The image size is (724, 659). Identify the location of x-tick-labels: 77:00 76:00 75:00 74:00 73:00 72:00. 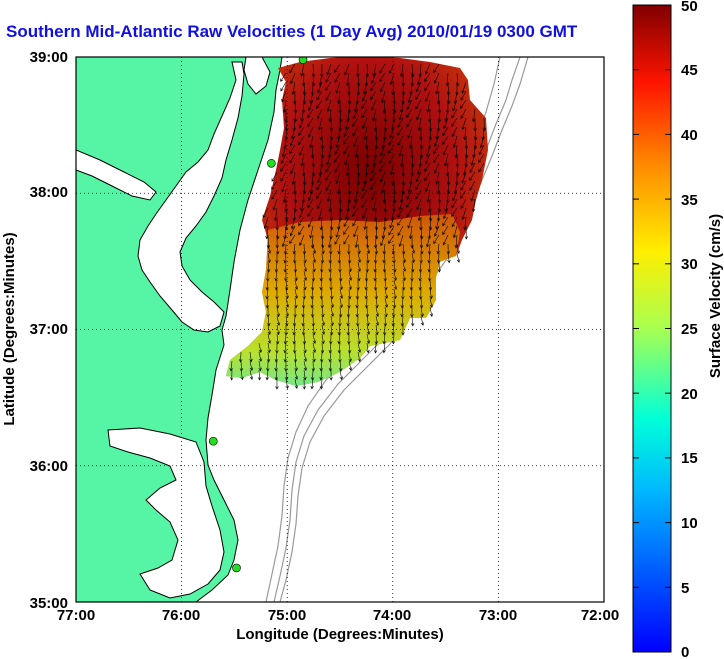
(338, 615).